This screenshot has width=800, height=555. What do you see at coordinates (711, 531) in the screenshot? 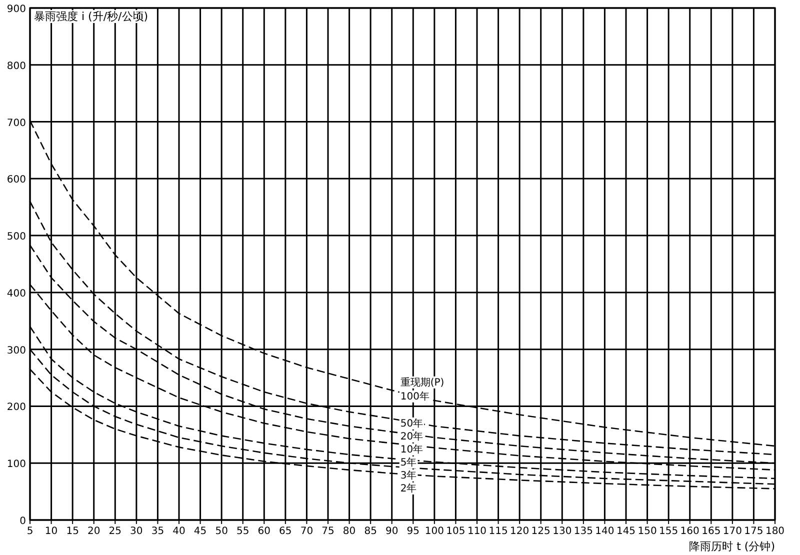
I see `x-tick-label: 165` at bounding box center [711, 531].